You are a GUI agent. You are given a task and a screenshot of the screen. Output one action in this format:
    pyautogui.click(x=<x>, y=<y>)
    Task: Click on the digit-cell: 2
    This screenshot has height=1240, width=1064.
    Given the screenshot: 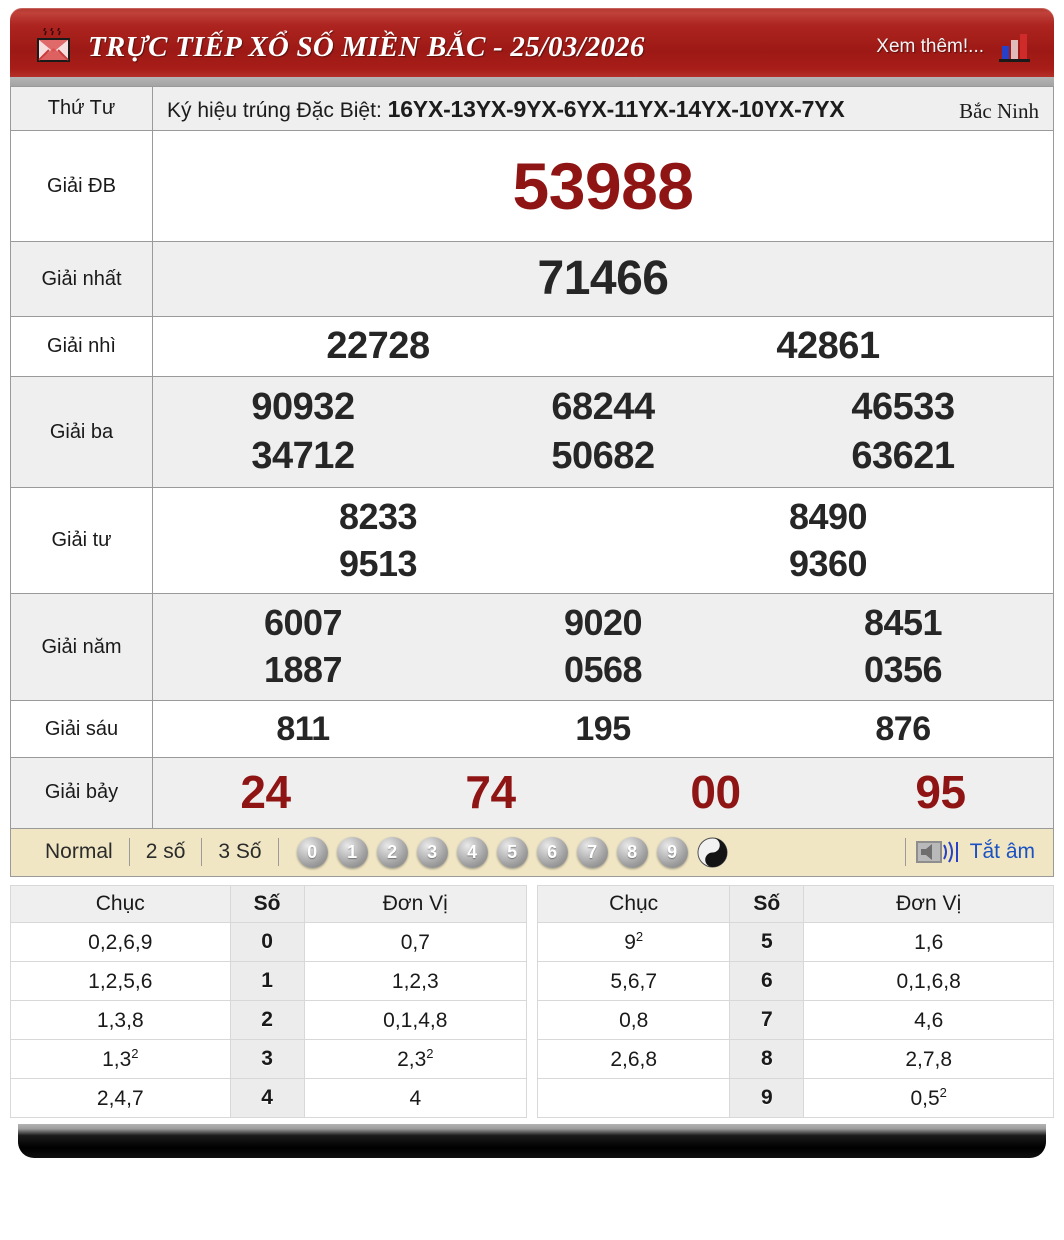 What is the action you would take?
    pyautogui.click(x=267, y=1019)
    